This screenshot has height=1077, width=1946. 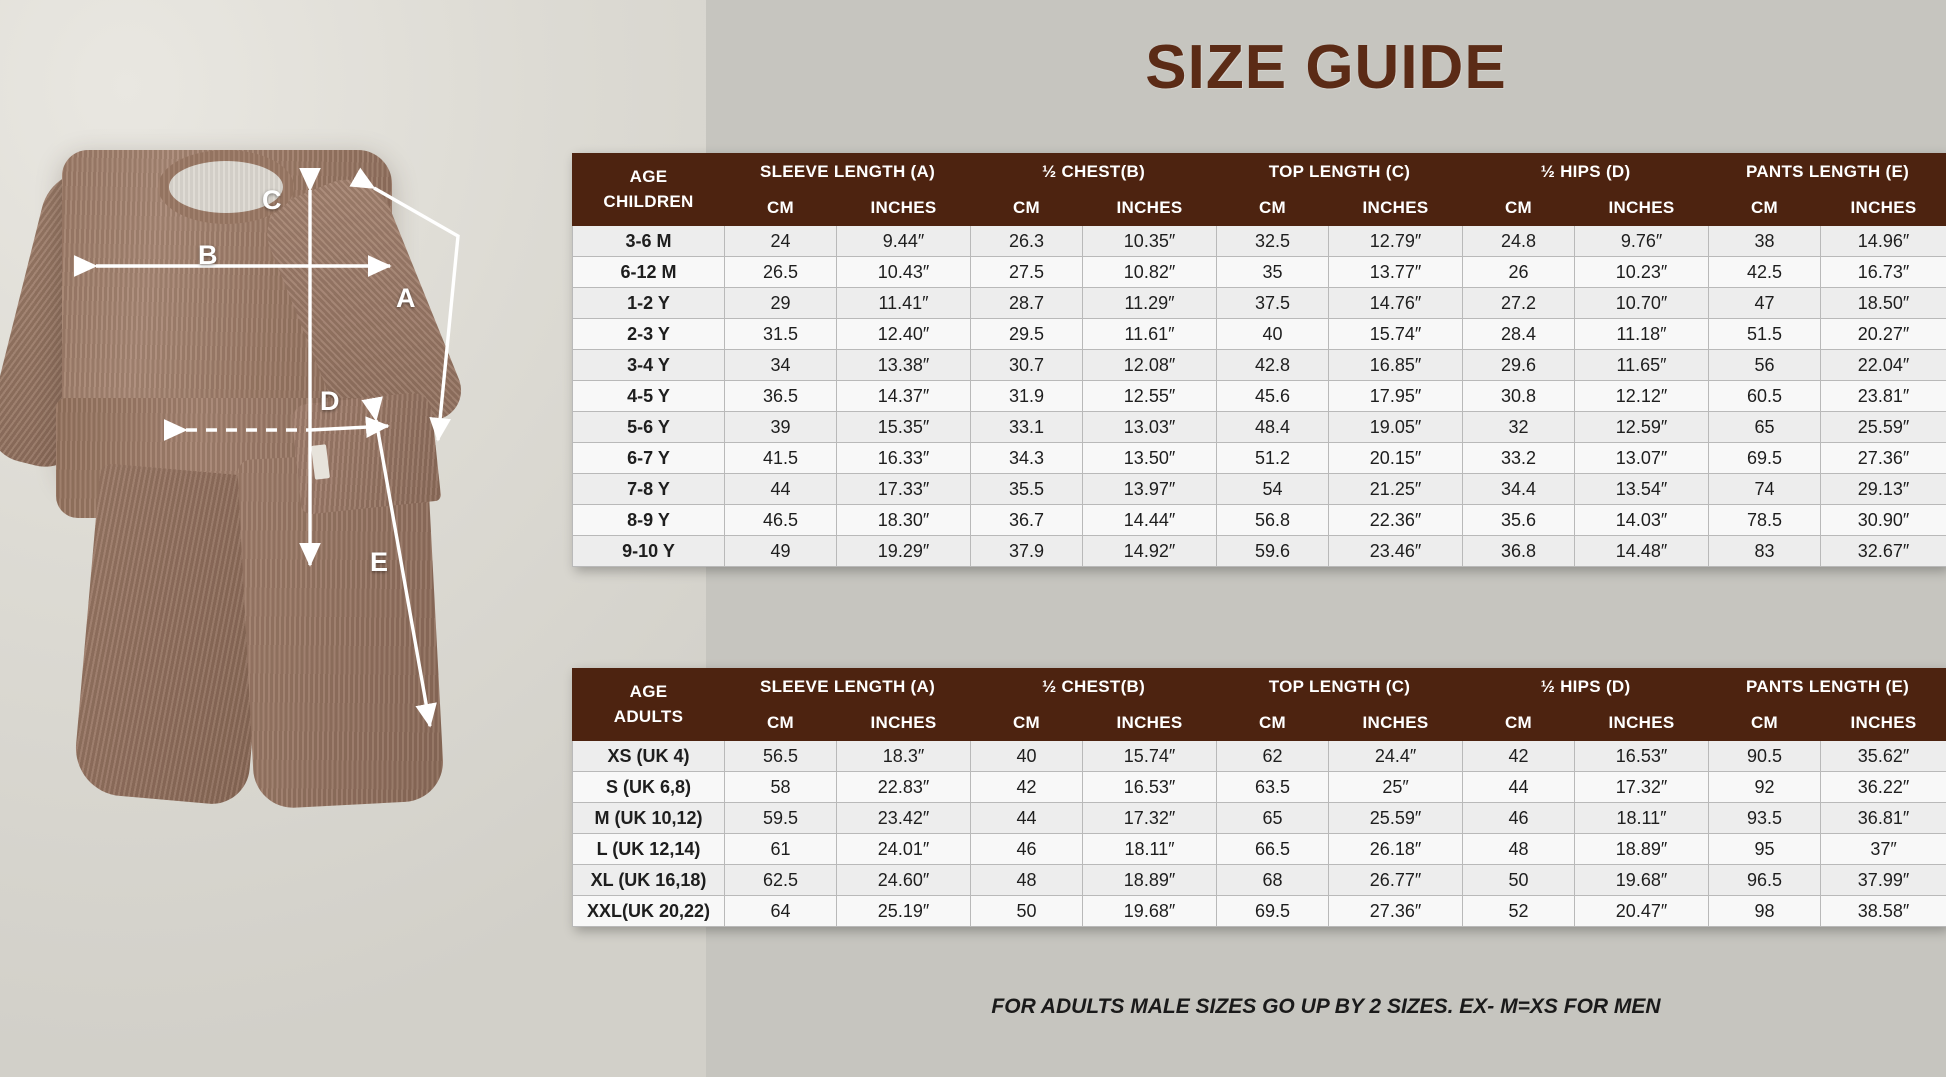 I want to click on children-unit-1: INCHES, so click(x=903, y=207).